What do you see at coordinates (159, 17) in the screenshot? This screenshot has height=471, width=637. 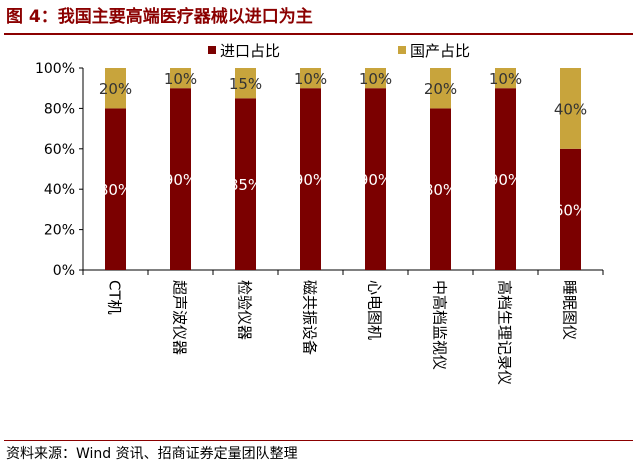 I see `figure-title: 图 4：我国主要高端医疗器械以进口为主` at bounding box center [159, 17].